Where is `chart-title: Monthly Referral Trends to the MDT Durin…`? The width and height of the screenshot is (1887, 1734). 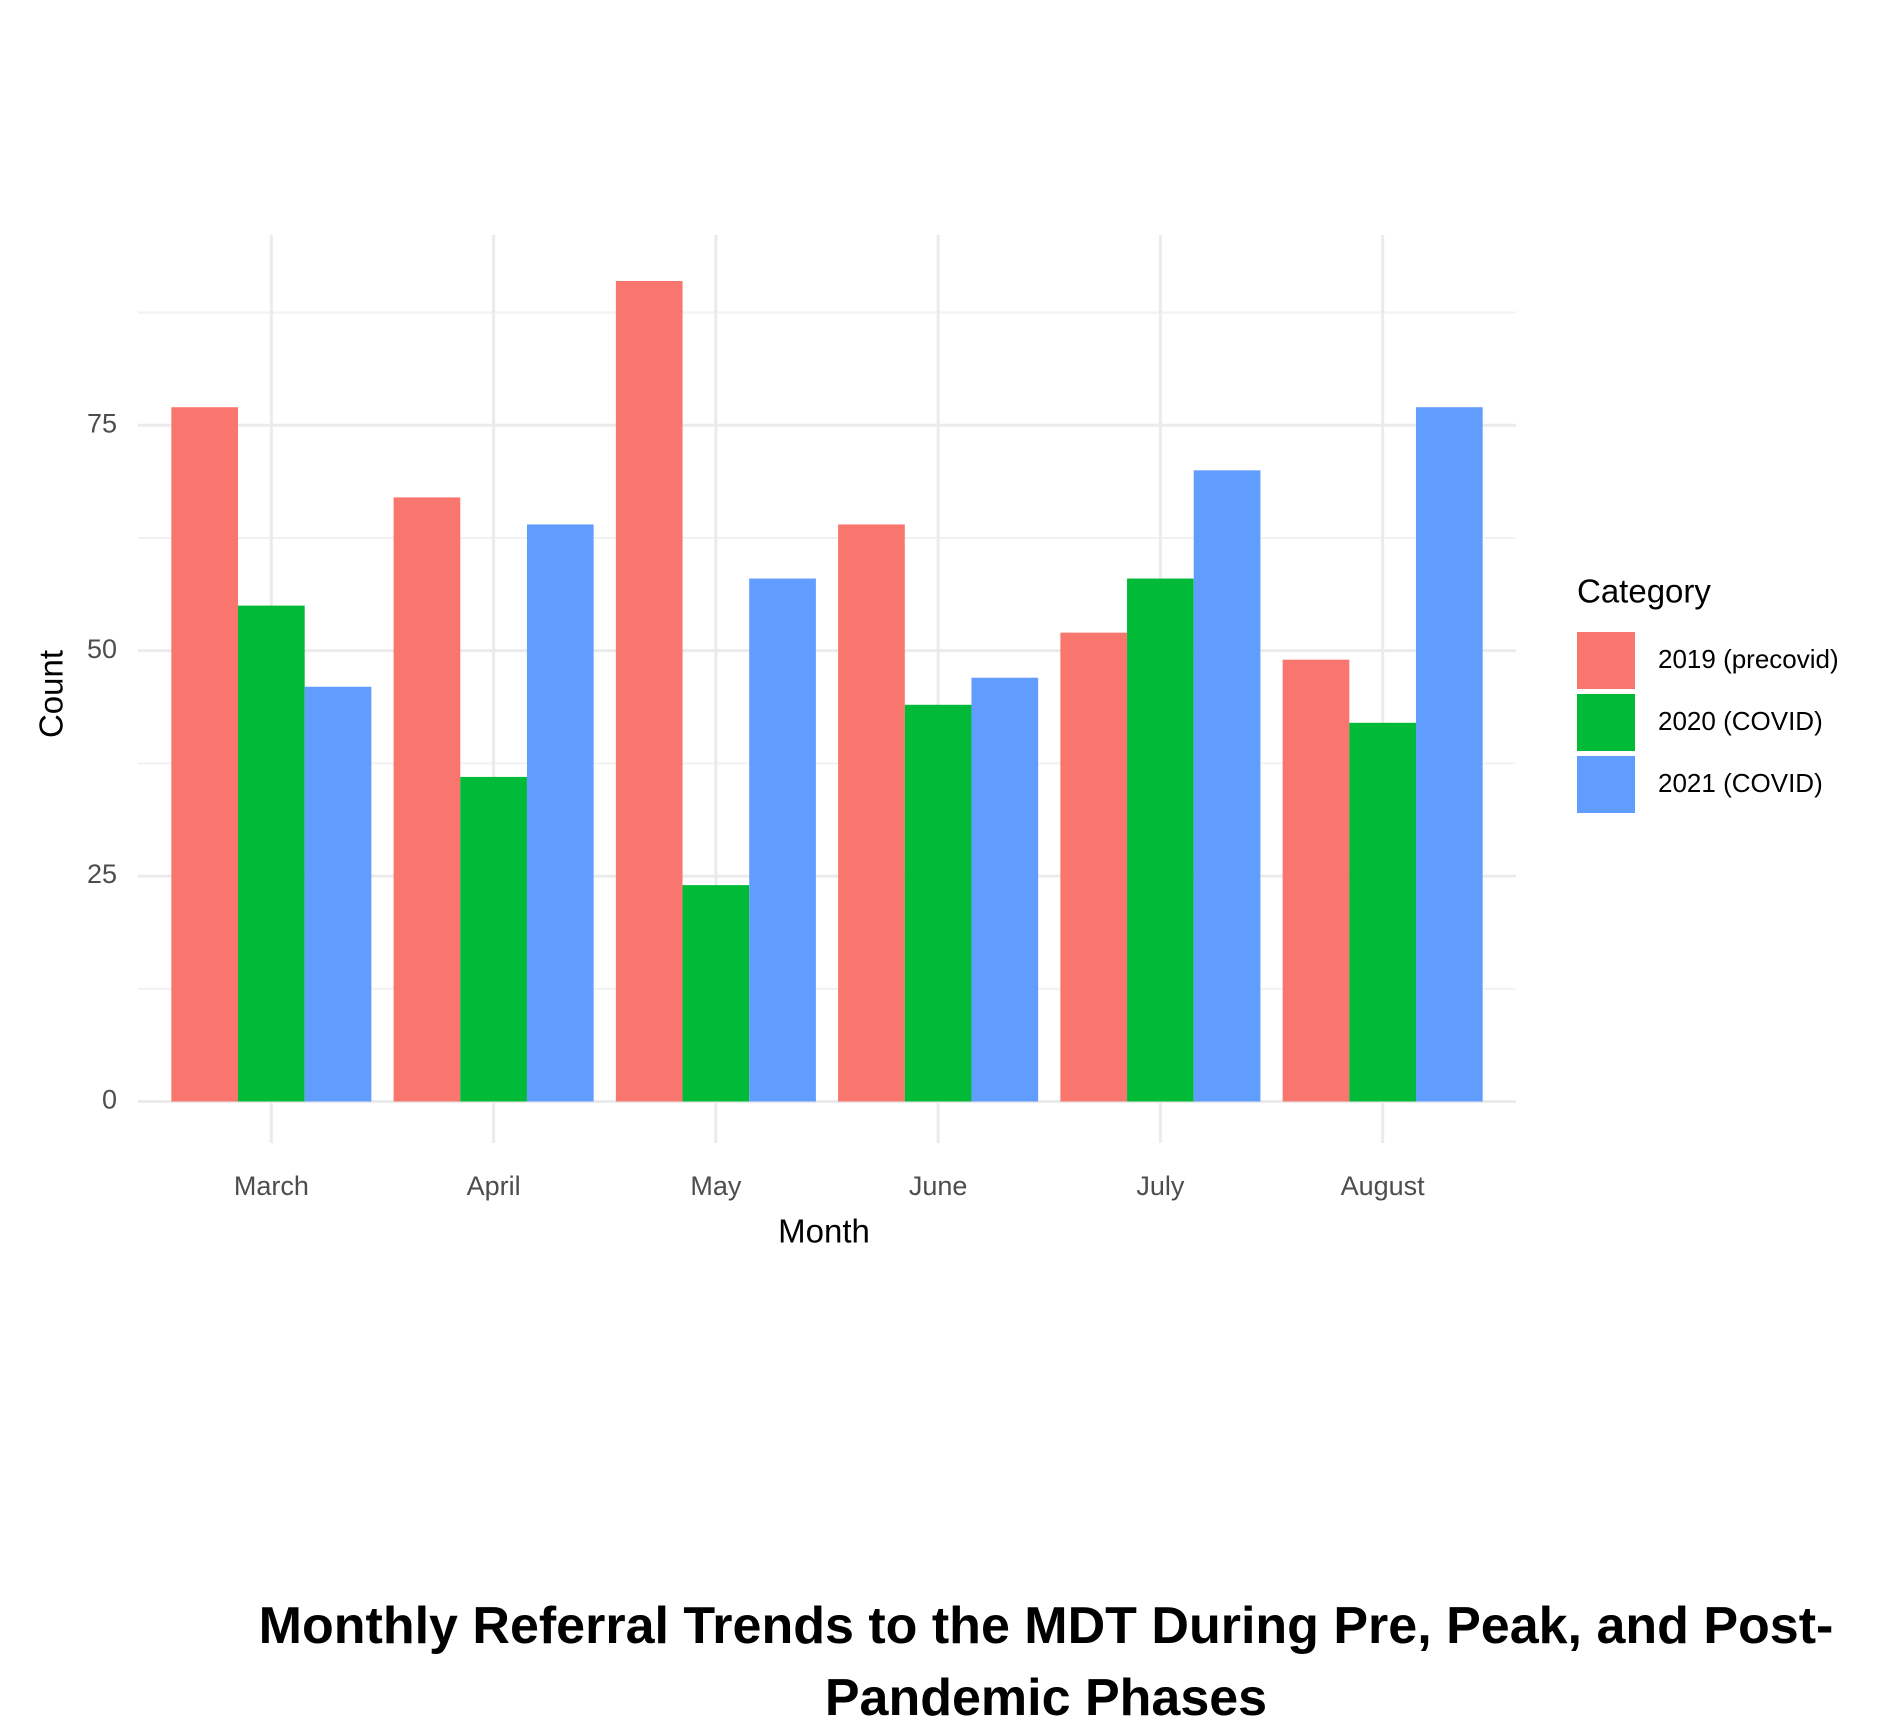 chart-title: Monthly Referral Trends to the MDT Durin… is located at coordinates (1046, 1662).